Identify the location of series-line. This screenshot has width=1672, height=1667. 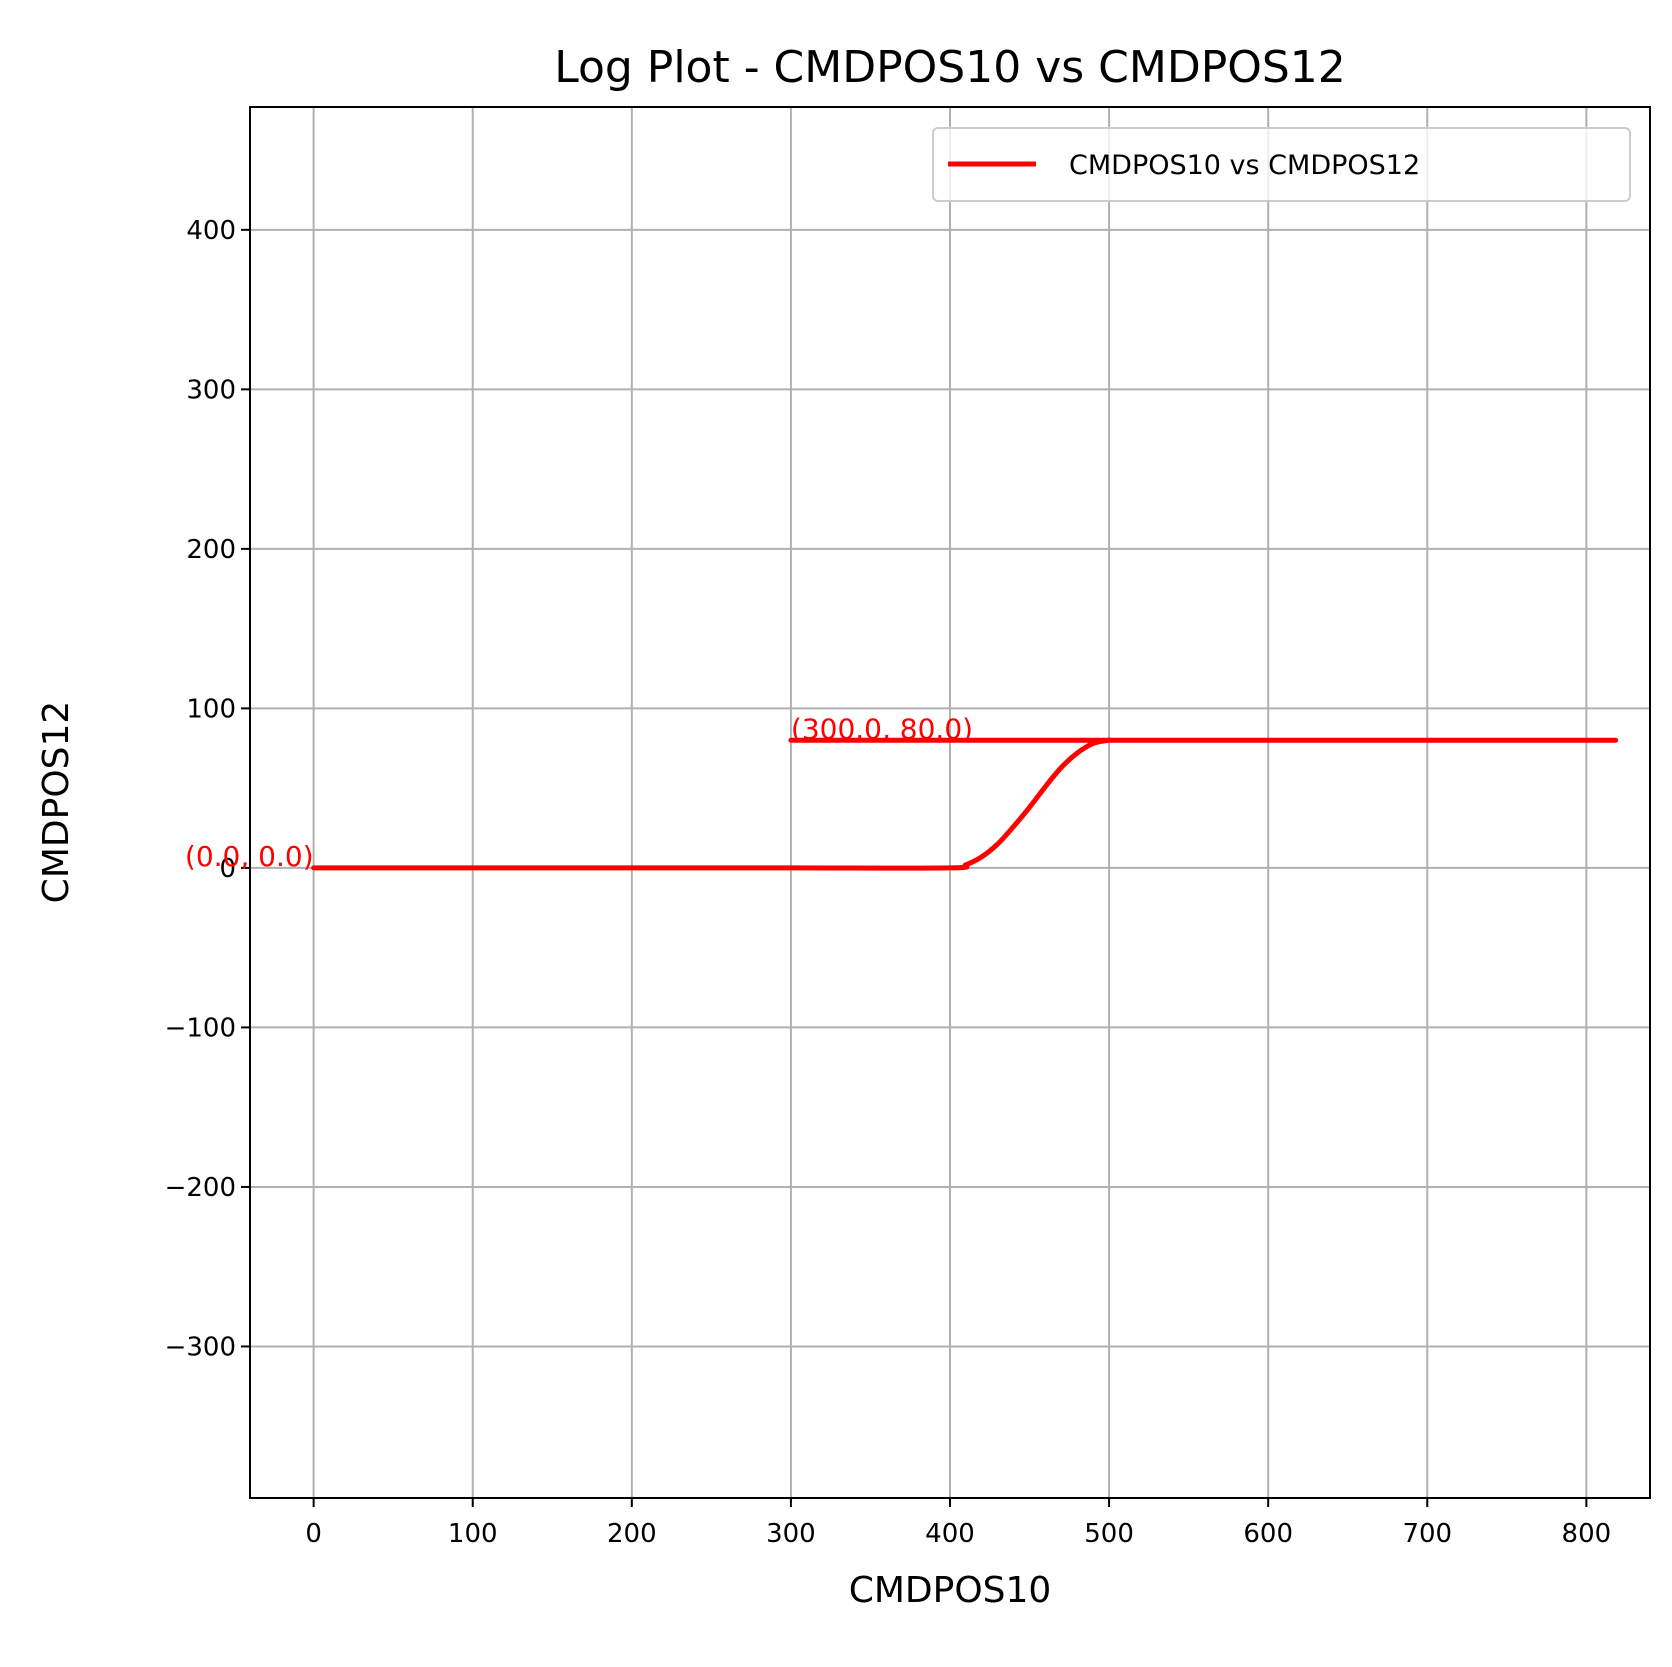
(965, 804).